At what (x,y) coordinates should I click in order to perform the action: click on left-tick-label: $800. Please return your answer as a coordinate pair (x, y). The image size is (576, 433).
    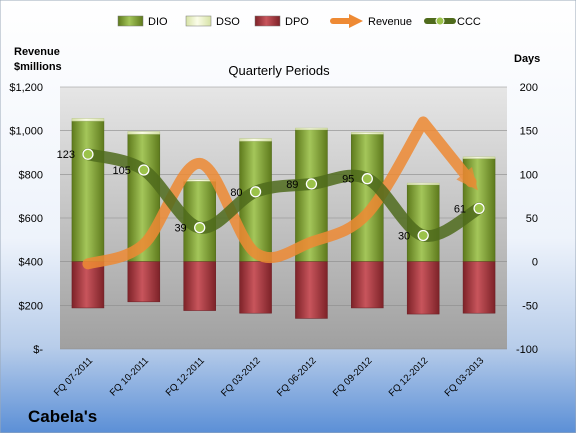
    Looking at the image, I should click on (31, 175).